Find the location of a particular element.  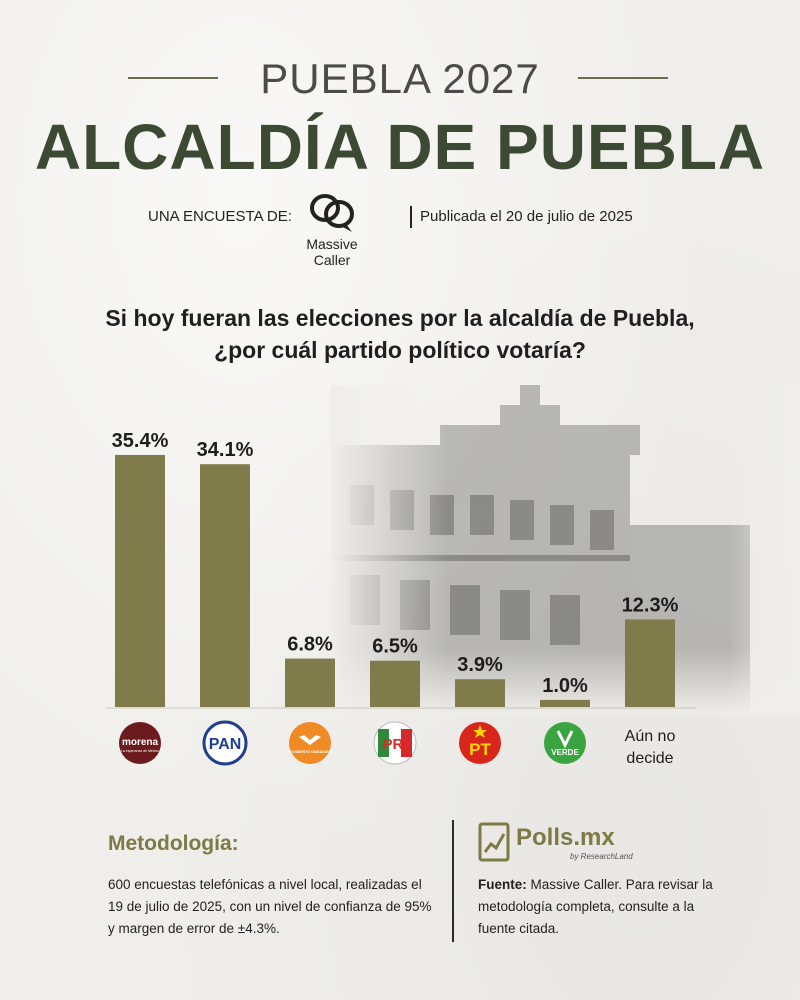

publication-date: Publicada el 20 de julio de 2025 is located at coordinates (526, 216).